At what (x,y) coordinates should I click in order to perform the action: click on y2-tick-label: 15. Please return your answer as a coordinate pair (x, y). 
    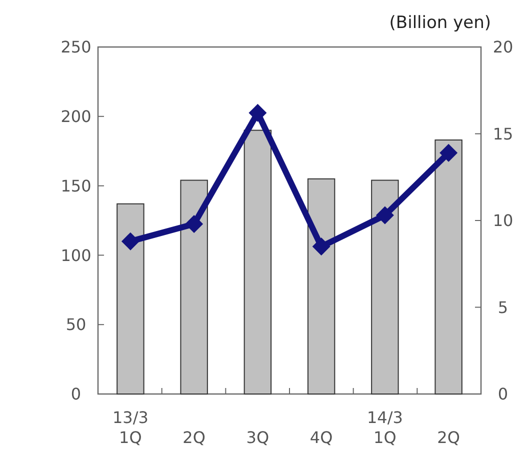
    Looking at the image, I should click on (503, 134).